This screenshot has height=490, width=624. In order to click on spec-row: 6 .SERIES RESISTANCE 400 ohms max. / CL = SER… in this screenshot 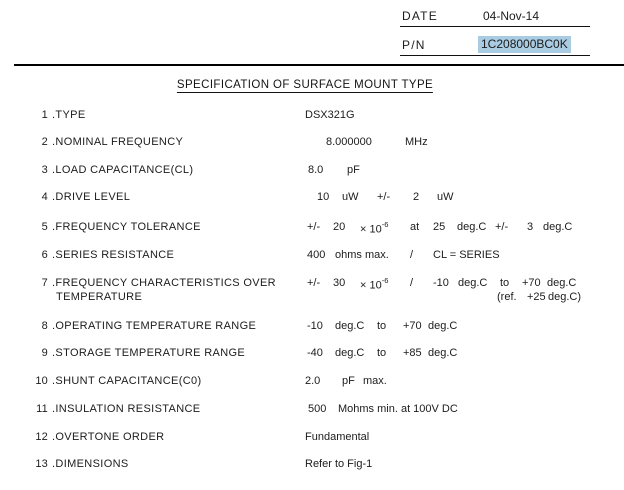, I will do `click(312, 256)`.